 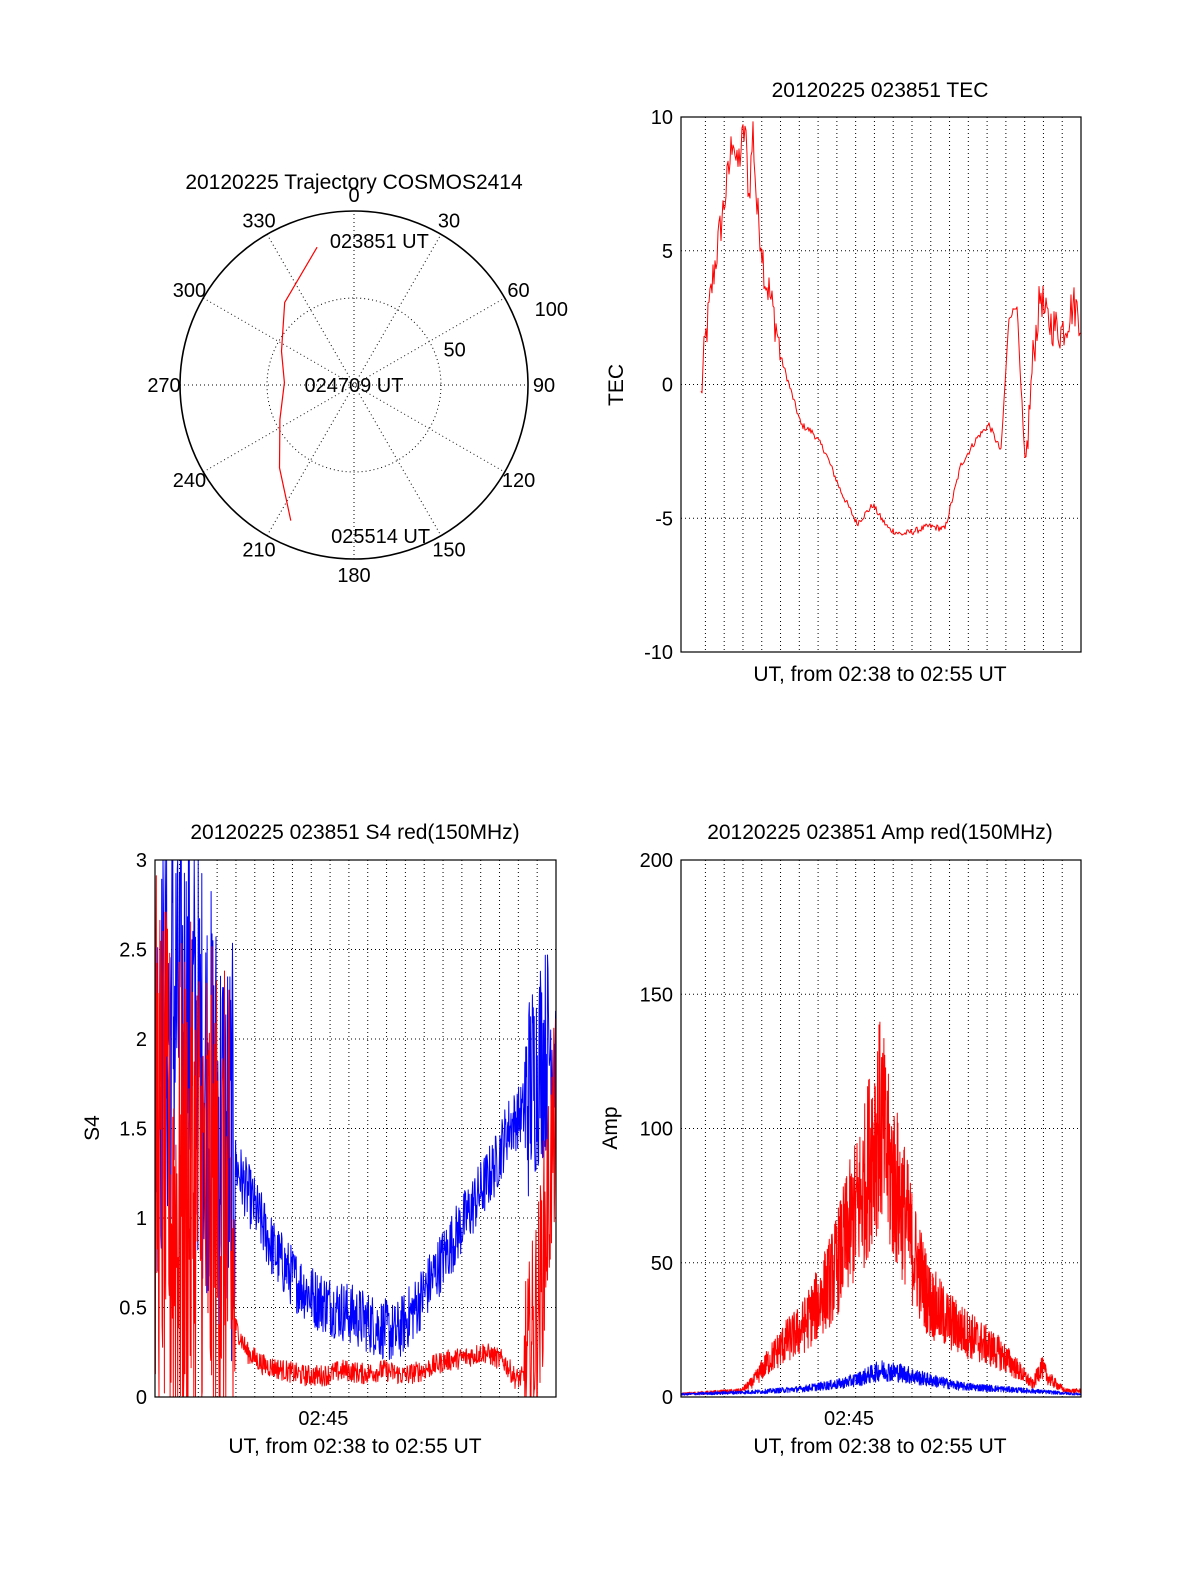 I want to click on tec-y-tick-label: 5, so click(x=667, y=252).